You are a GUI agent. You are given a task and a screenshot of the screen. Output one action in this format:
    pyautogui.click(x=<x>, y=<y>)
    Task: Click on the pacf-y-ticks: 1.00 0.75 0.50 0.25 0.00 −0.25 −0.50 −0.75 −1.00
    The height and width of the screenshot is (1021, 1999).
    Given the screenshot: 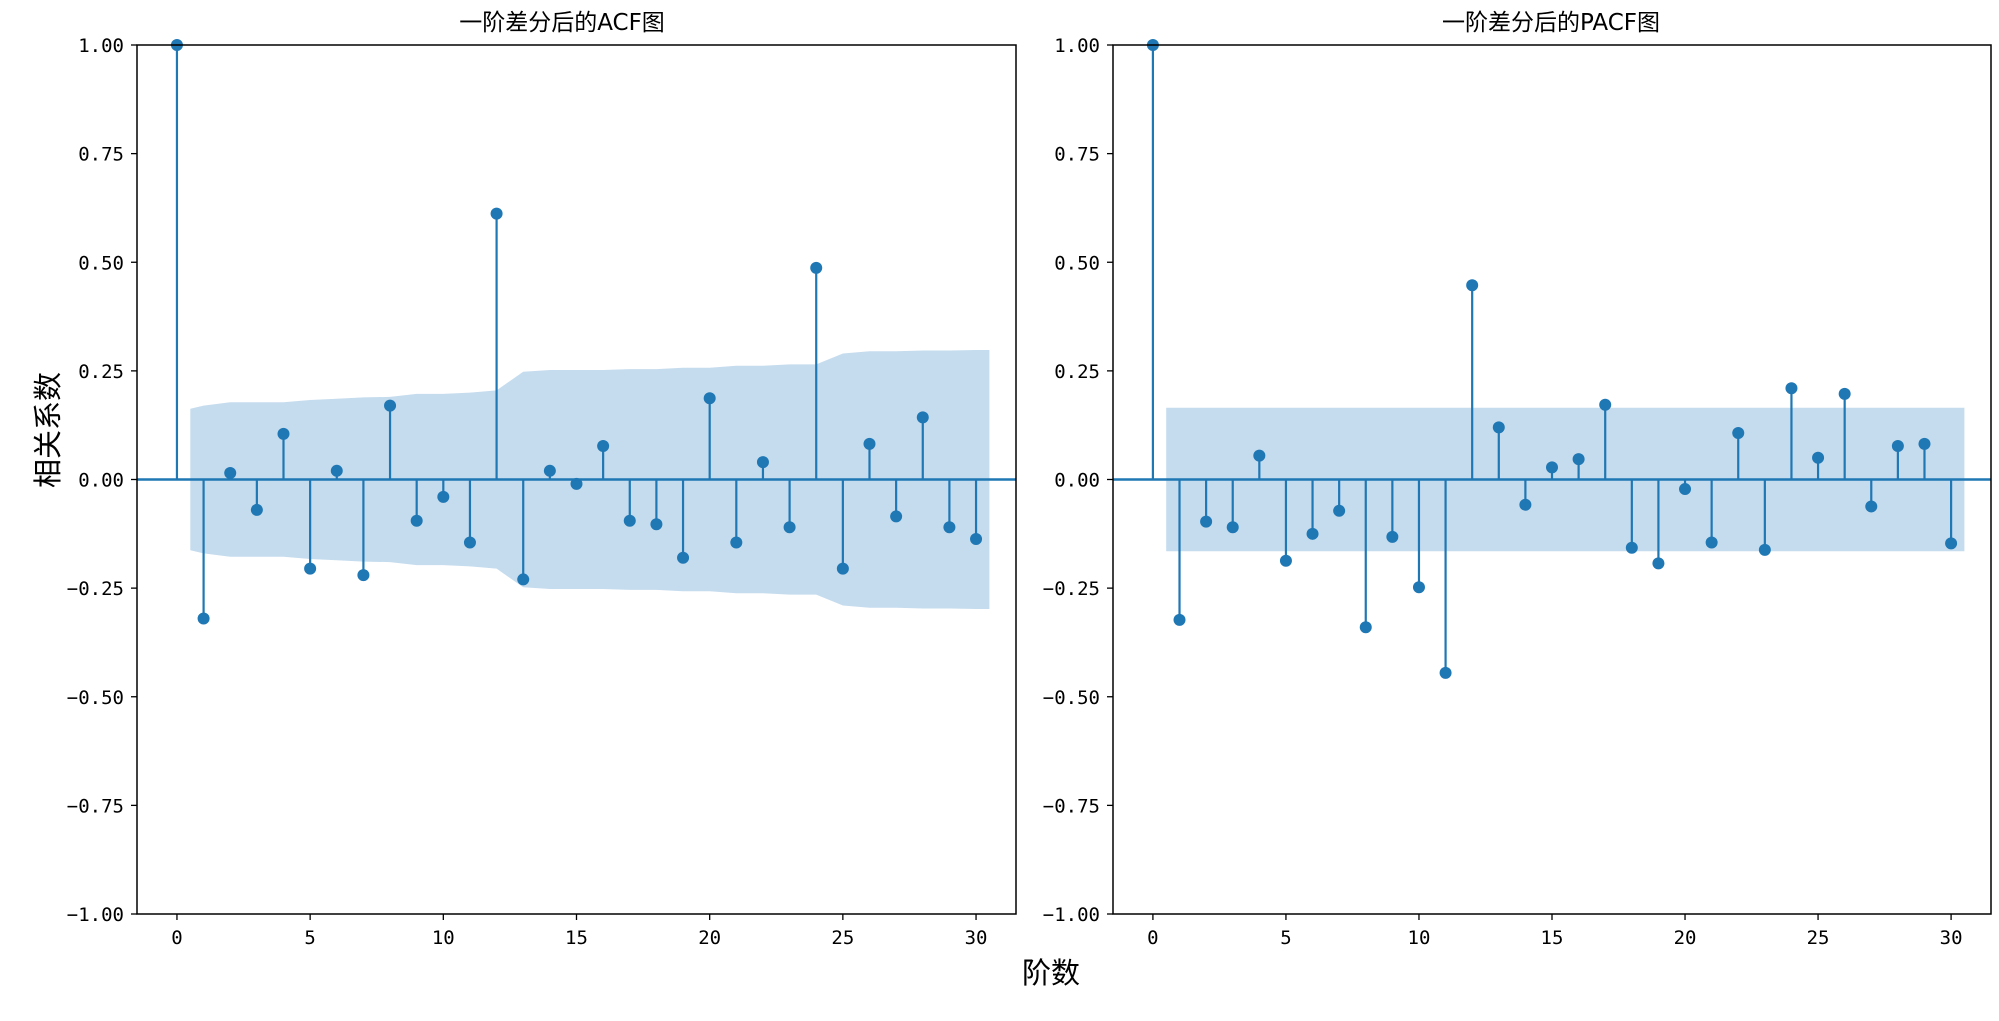 What is the action you would take?
    pyautogui.click(x=1078, y=480)
    